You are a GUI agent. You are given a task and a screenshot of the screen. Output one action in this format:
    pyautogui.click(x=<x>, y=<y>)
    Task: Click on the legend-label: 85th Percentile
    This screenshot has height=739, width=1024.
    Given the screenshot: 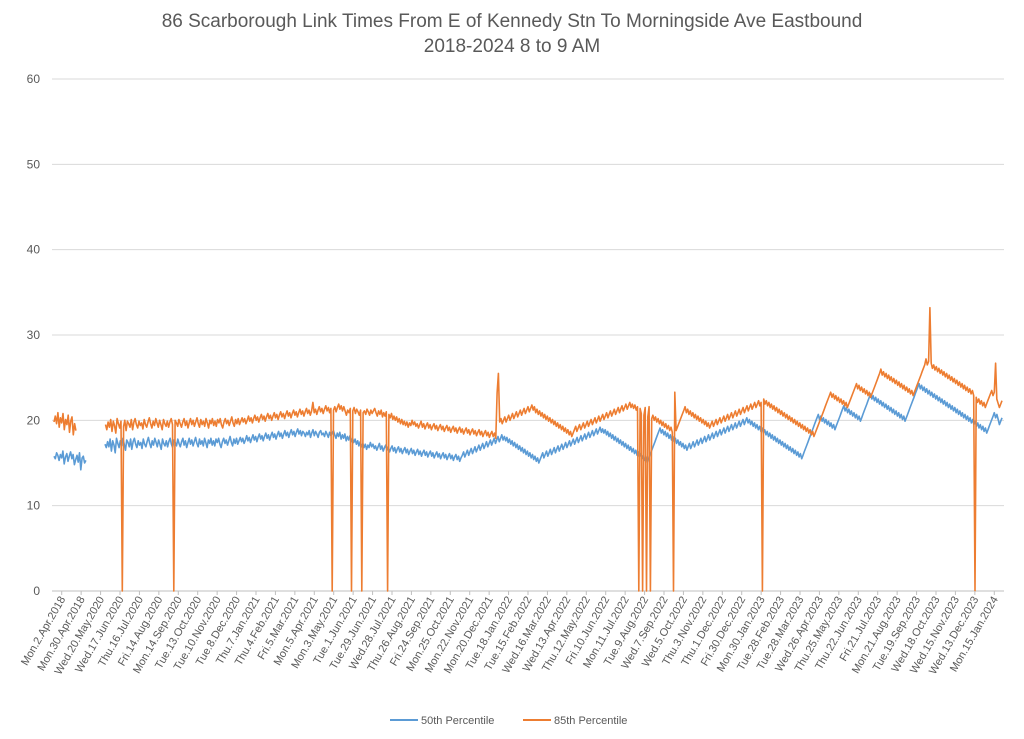 What is the action you would take?
    pyautogui.click(x=590, y=721)
    